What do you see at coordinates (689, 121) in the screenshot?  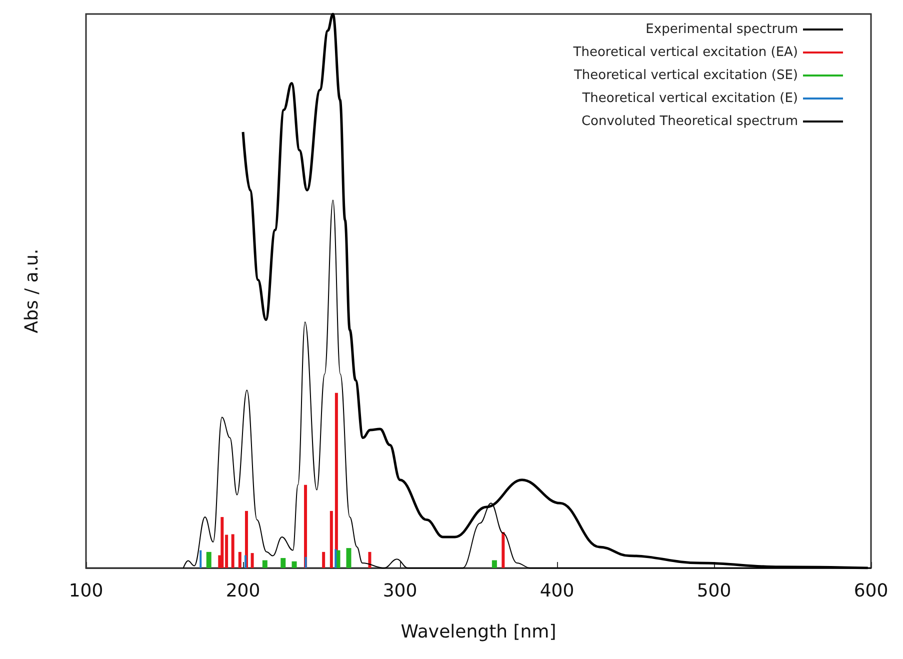 I see `legend-label: Convoluted Theoretical spectrum` at bounding box center [689, 121].